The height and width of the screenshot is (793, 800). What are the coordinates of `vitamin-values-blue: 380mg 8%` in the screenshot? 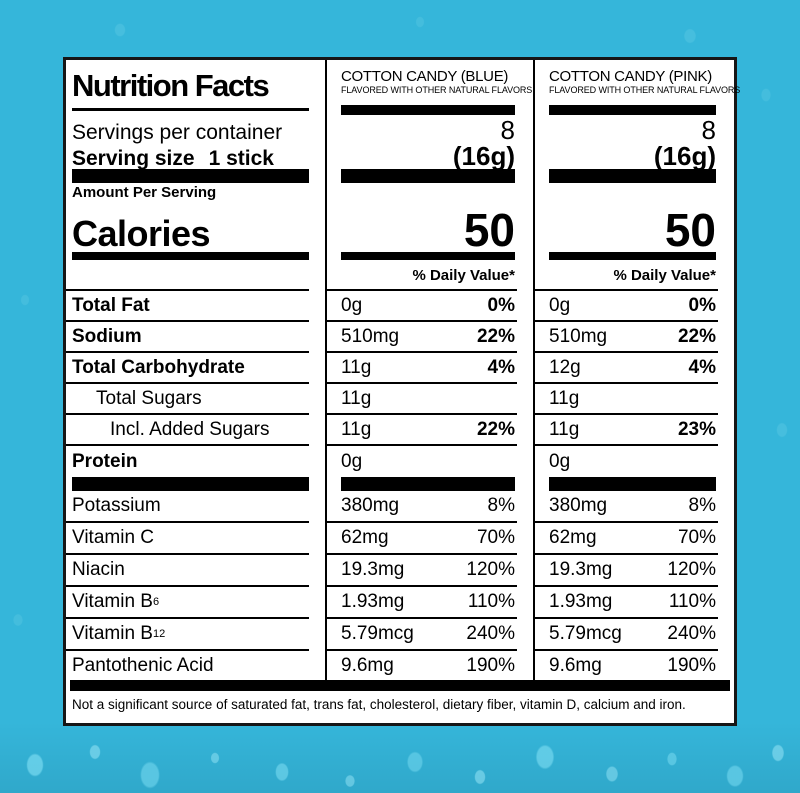 It's located at (422, 507).